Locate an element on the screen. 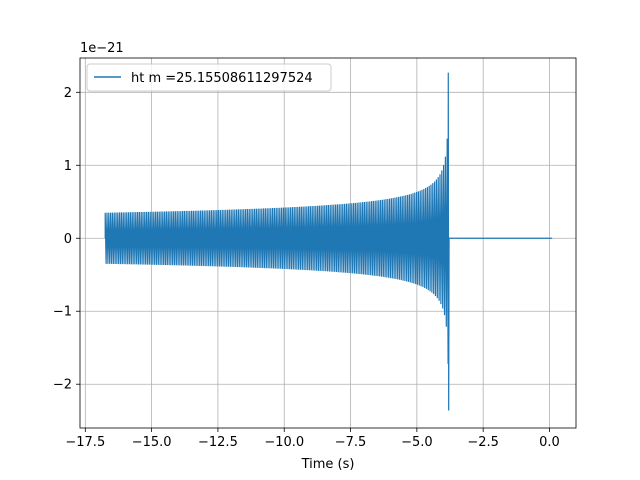 This screenshot has height=480, width=640. legend-entry: ht m =25.15508611297524 is located at coordinates (222, 78).